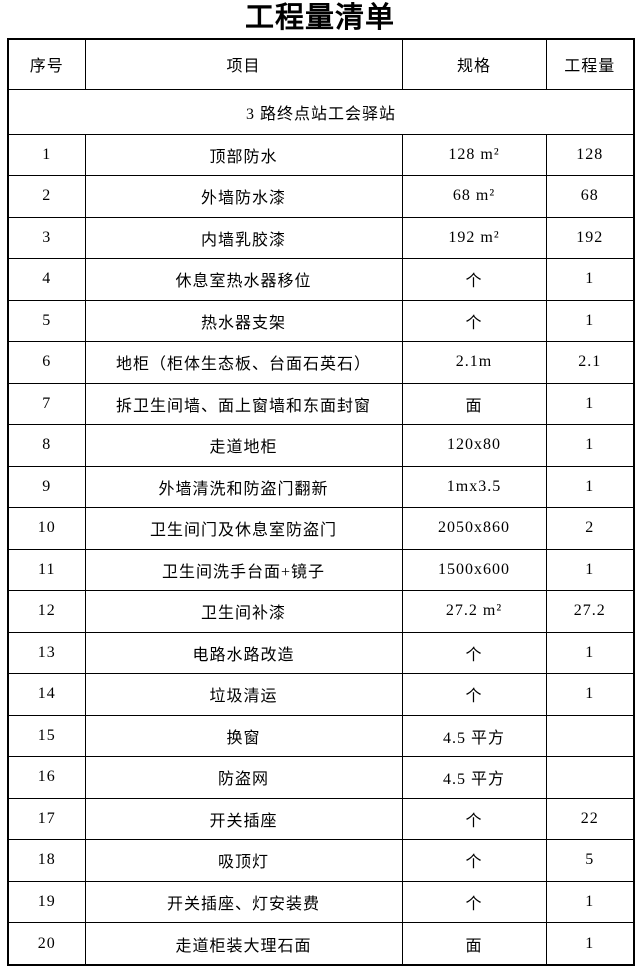 This screenshot has height=973, width=640. I want to click on table-row: 10 卫生间门及休息室防盗门 2050x860 2, so click(321, 528).